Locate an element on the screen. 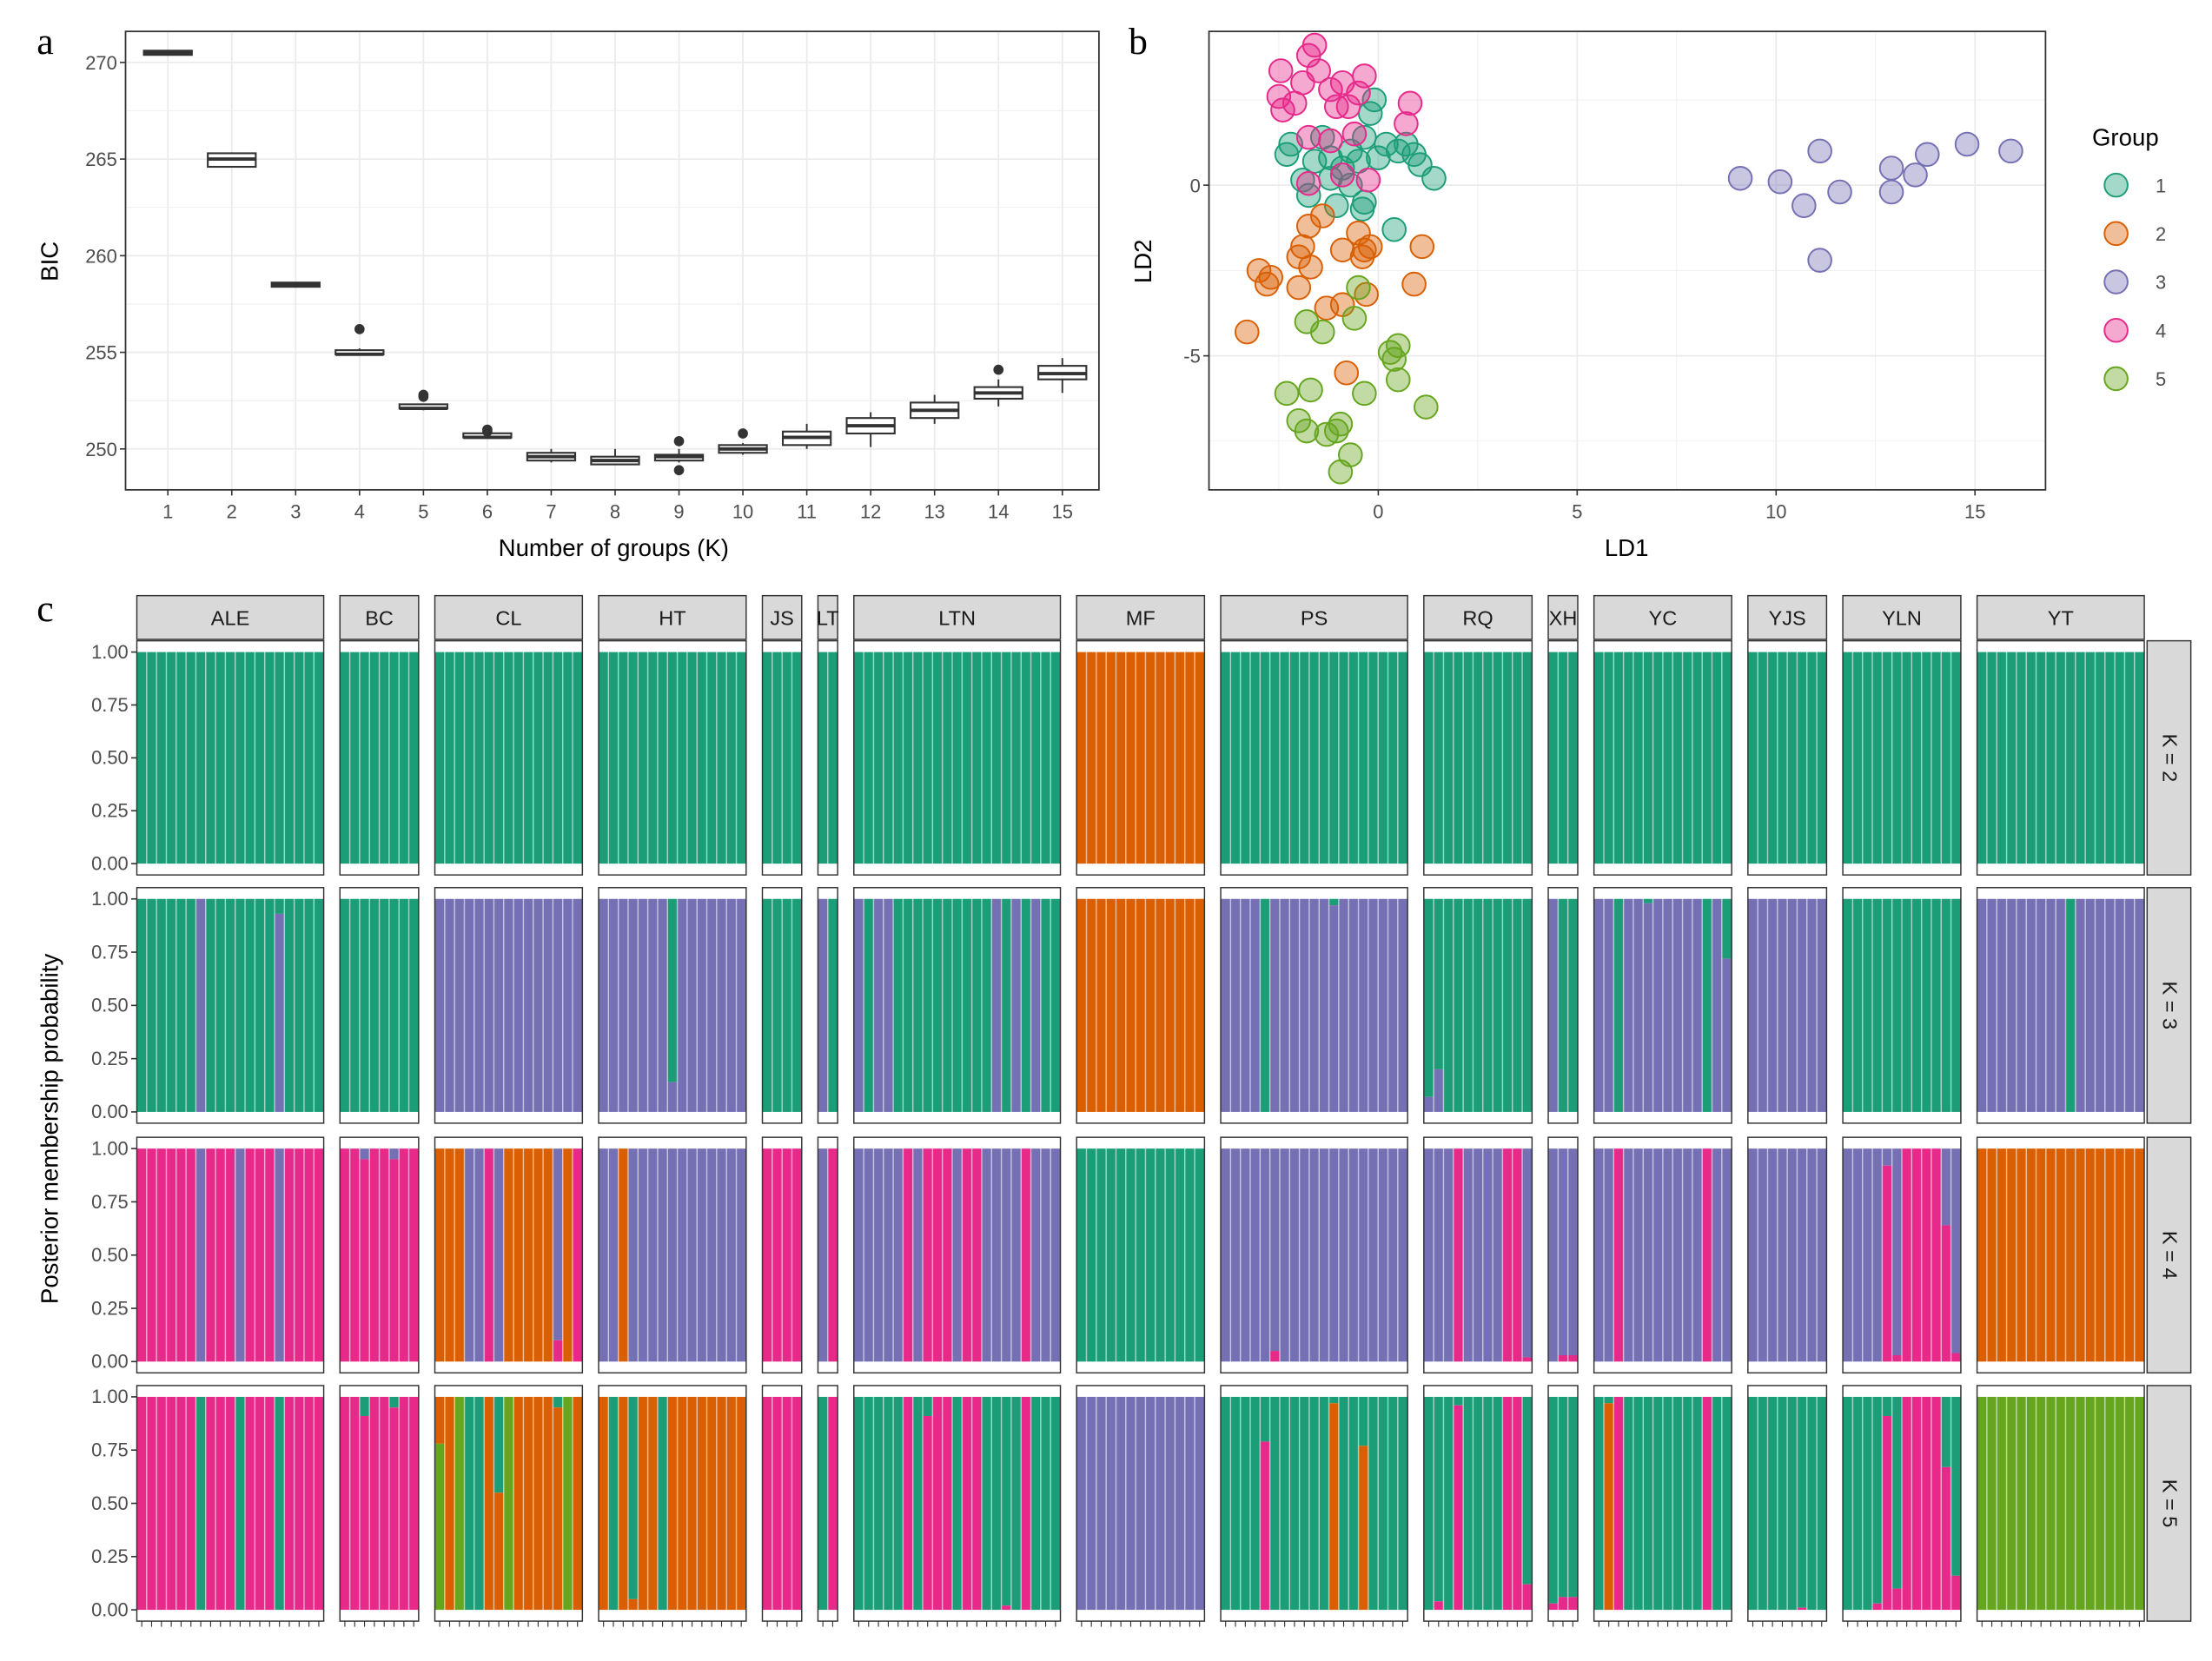 Image resolution: width=2212 pixels, height=1661 pixels. facet-strip-ALE is located at coordinates (231, 617).